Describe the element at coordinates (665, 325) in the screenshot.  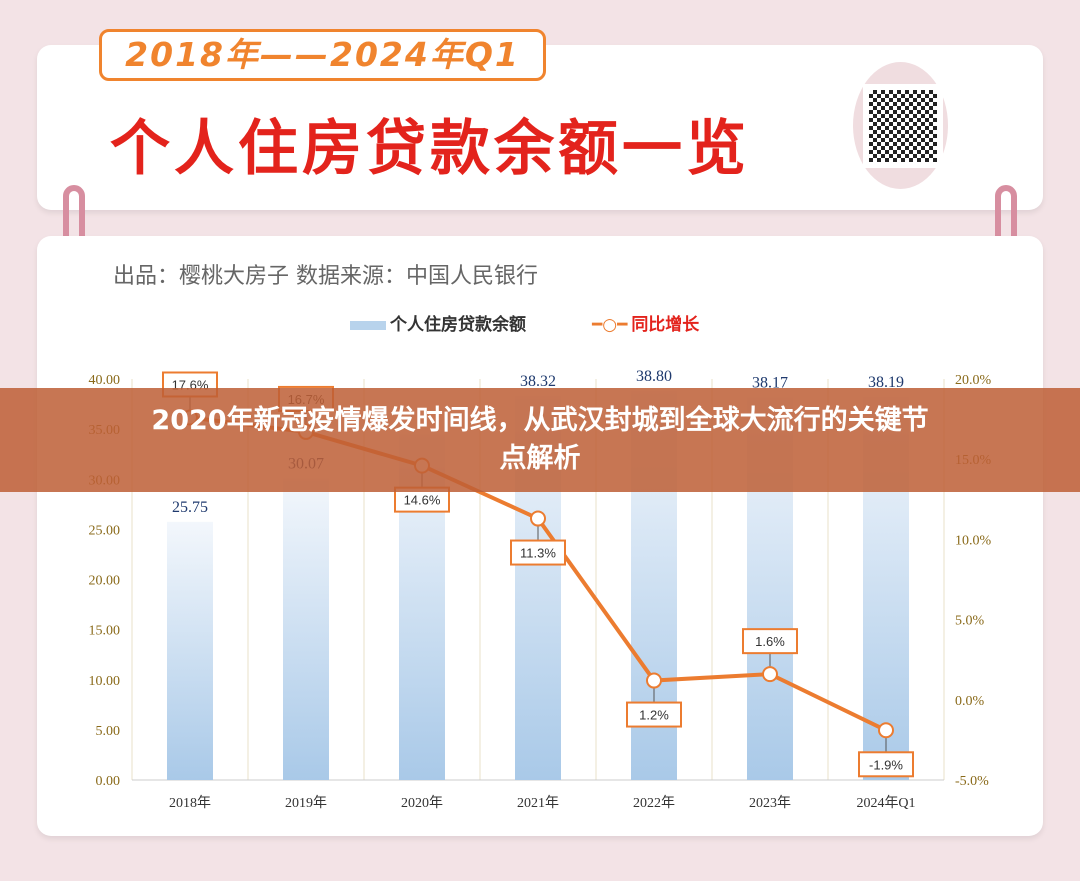
I see `legend-line-label: 同比增长` at that location.